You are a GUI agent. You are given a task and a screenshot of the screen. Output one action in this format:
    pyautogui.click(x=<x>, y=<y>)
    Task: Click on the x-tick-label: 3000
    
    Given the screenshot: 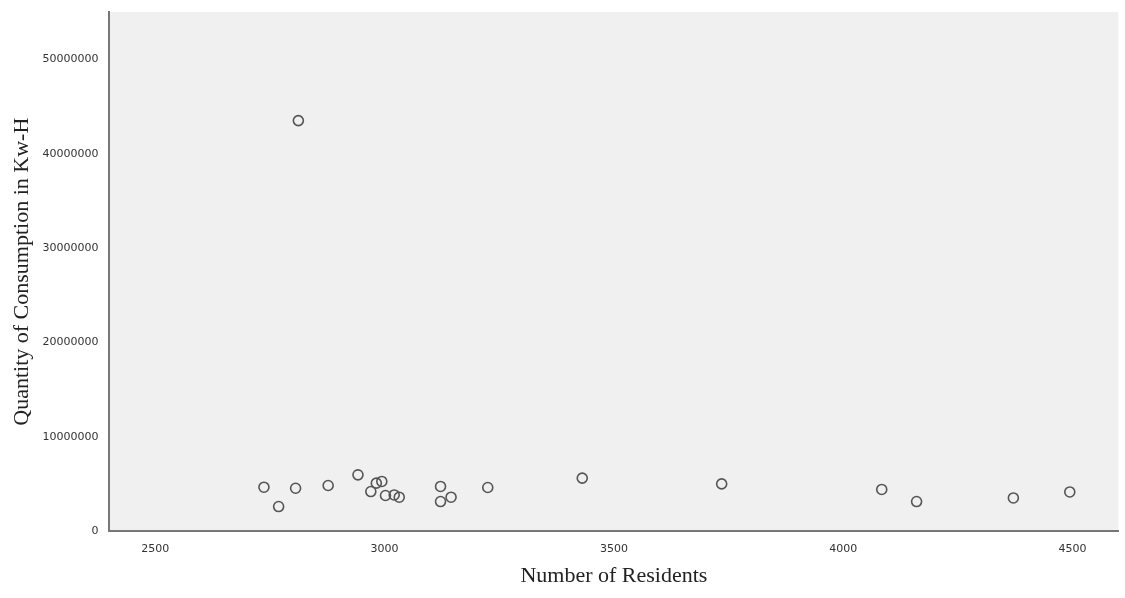 What is the action you would take?
    pyautogui.click(x=384, y=548)
    